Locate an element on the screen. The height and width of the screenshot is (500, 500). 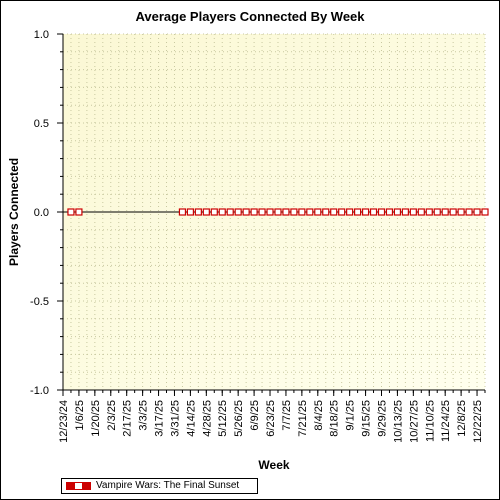
x-tick-label: 11/24/25 is located at coordinates (446, 421).